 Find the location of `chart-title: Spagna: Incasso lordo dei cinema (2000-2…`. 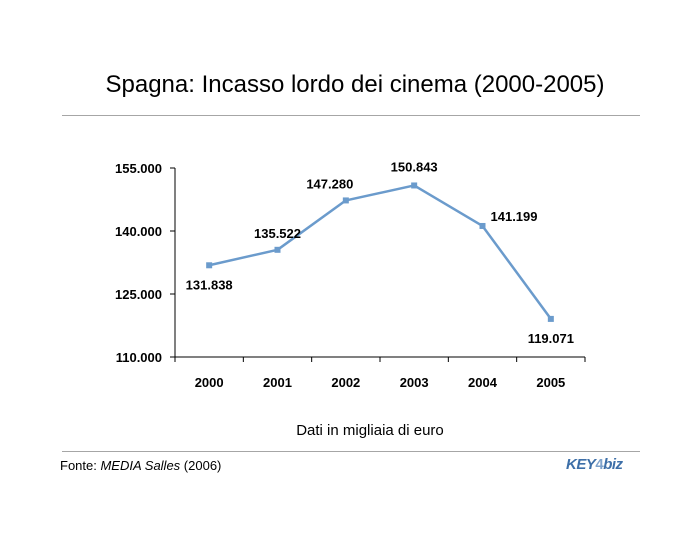

chart-title: Spagna: Incasso lordo dei cinema (2000-2… is located at coordinates (355, 84).